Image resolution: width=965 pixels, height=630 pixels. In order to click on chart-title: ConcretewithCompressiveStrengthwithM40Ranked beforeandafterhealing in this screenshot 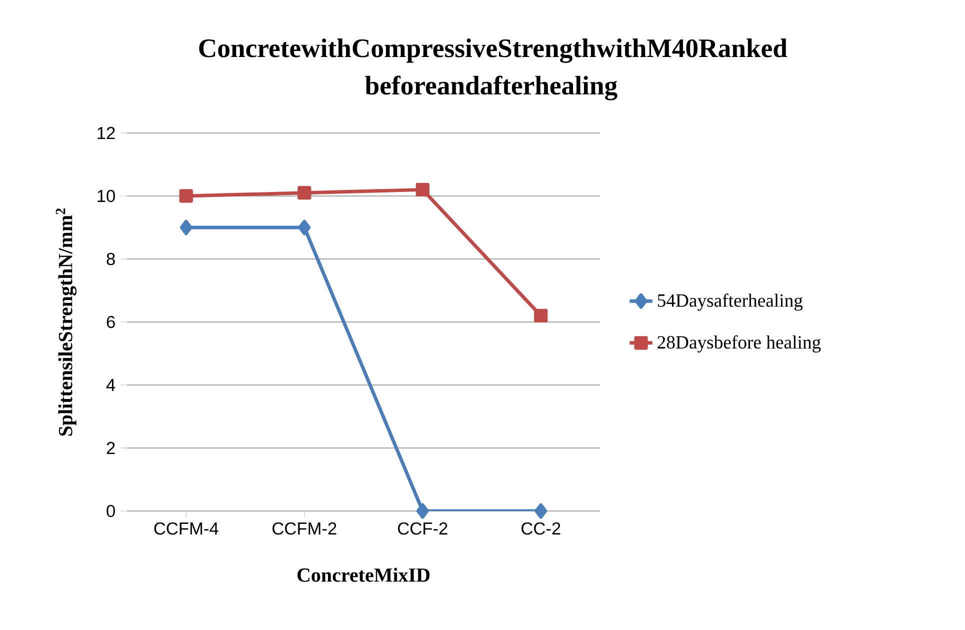, I will do `click(493, 69)`.